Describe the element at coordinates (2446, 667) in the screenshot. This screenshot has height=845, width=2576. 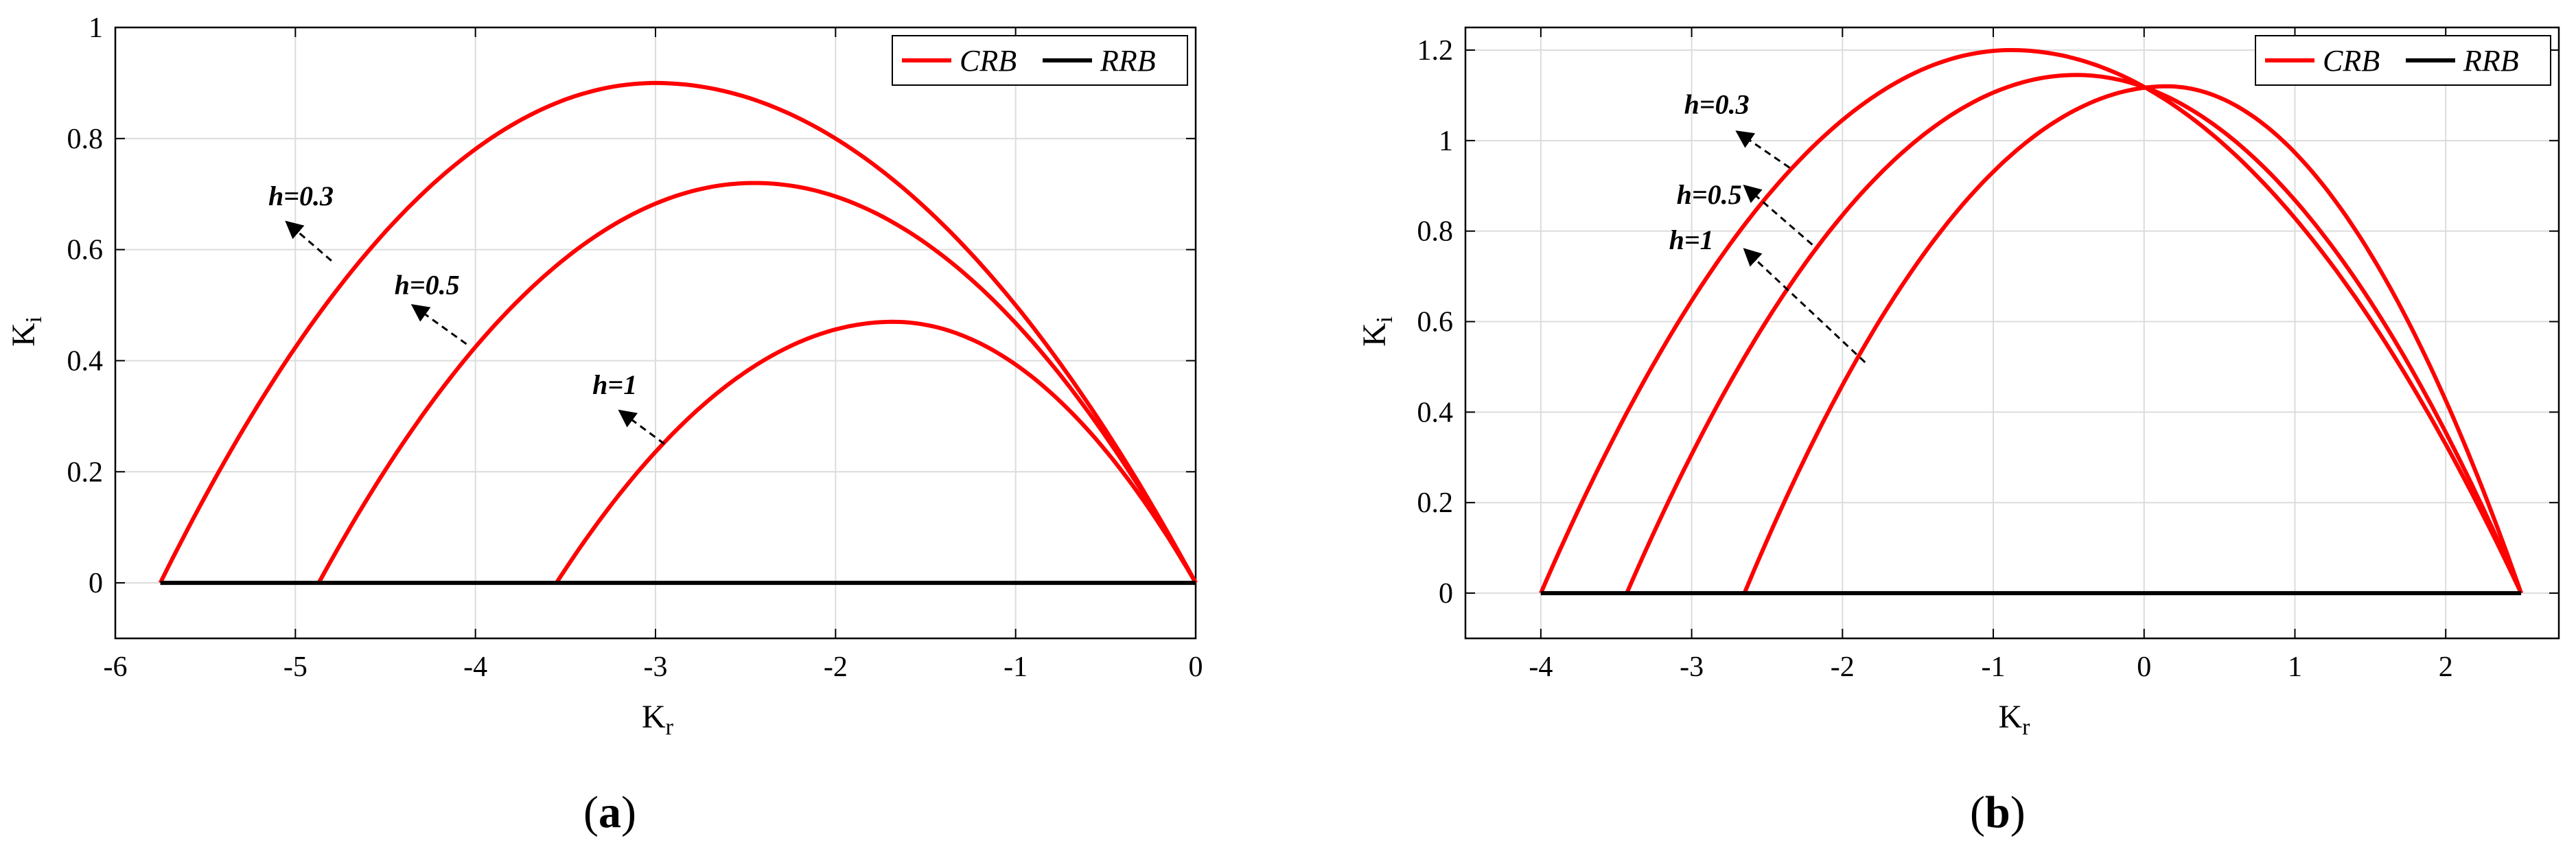
I see `x-tick-label: 2` at that location.